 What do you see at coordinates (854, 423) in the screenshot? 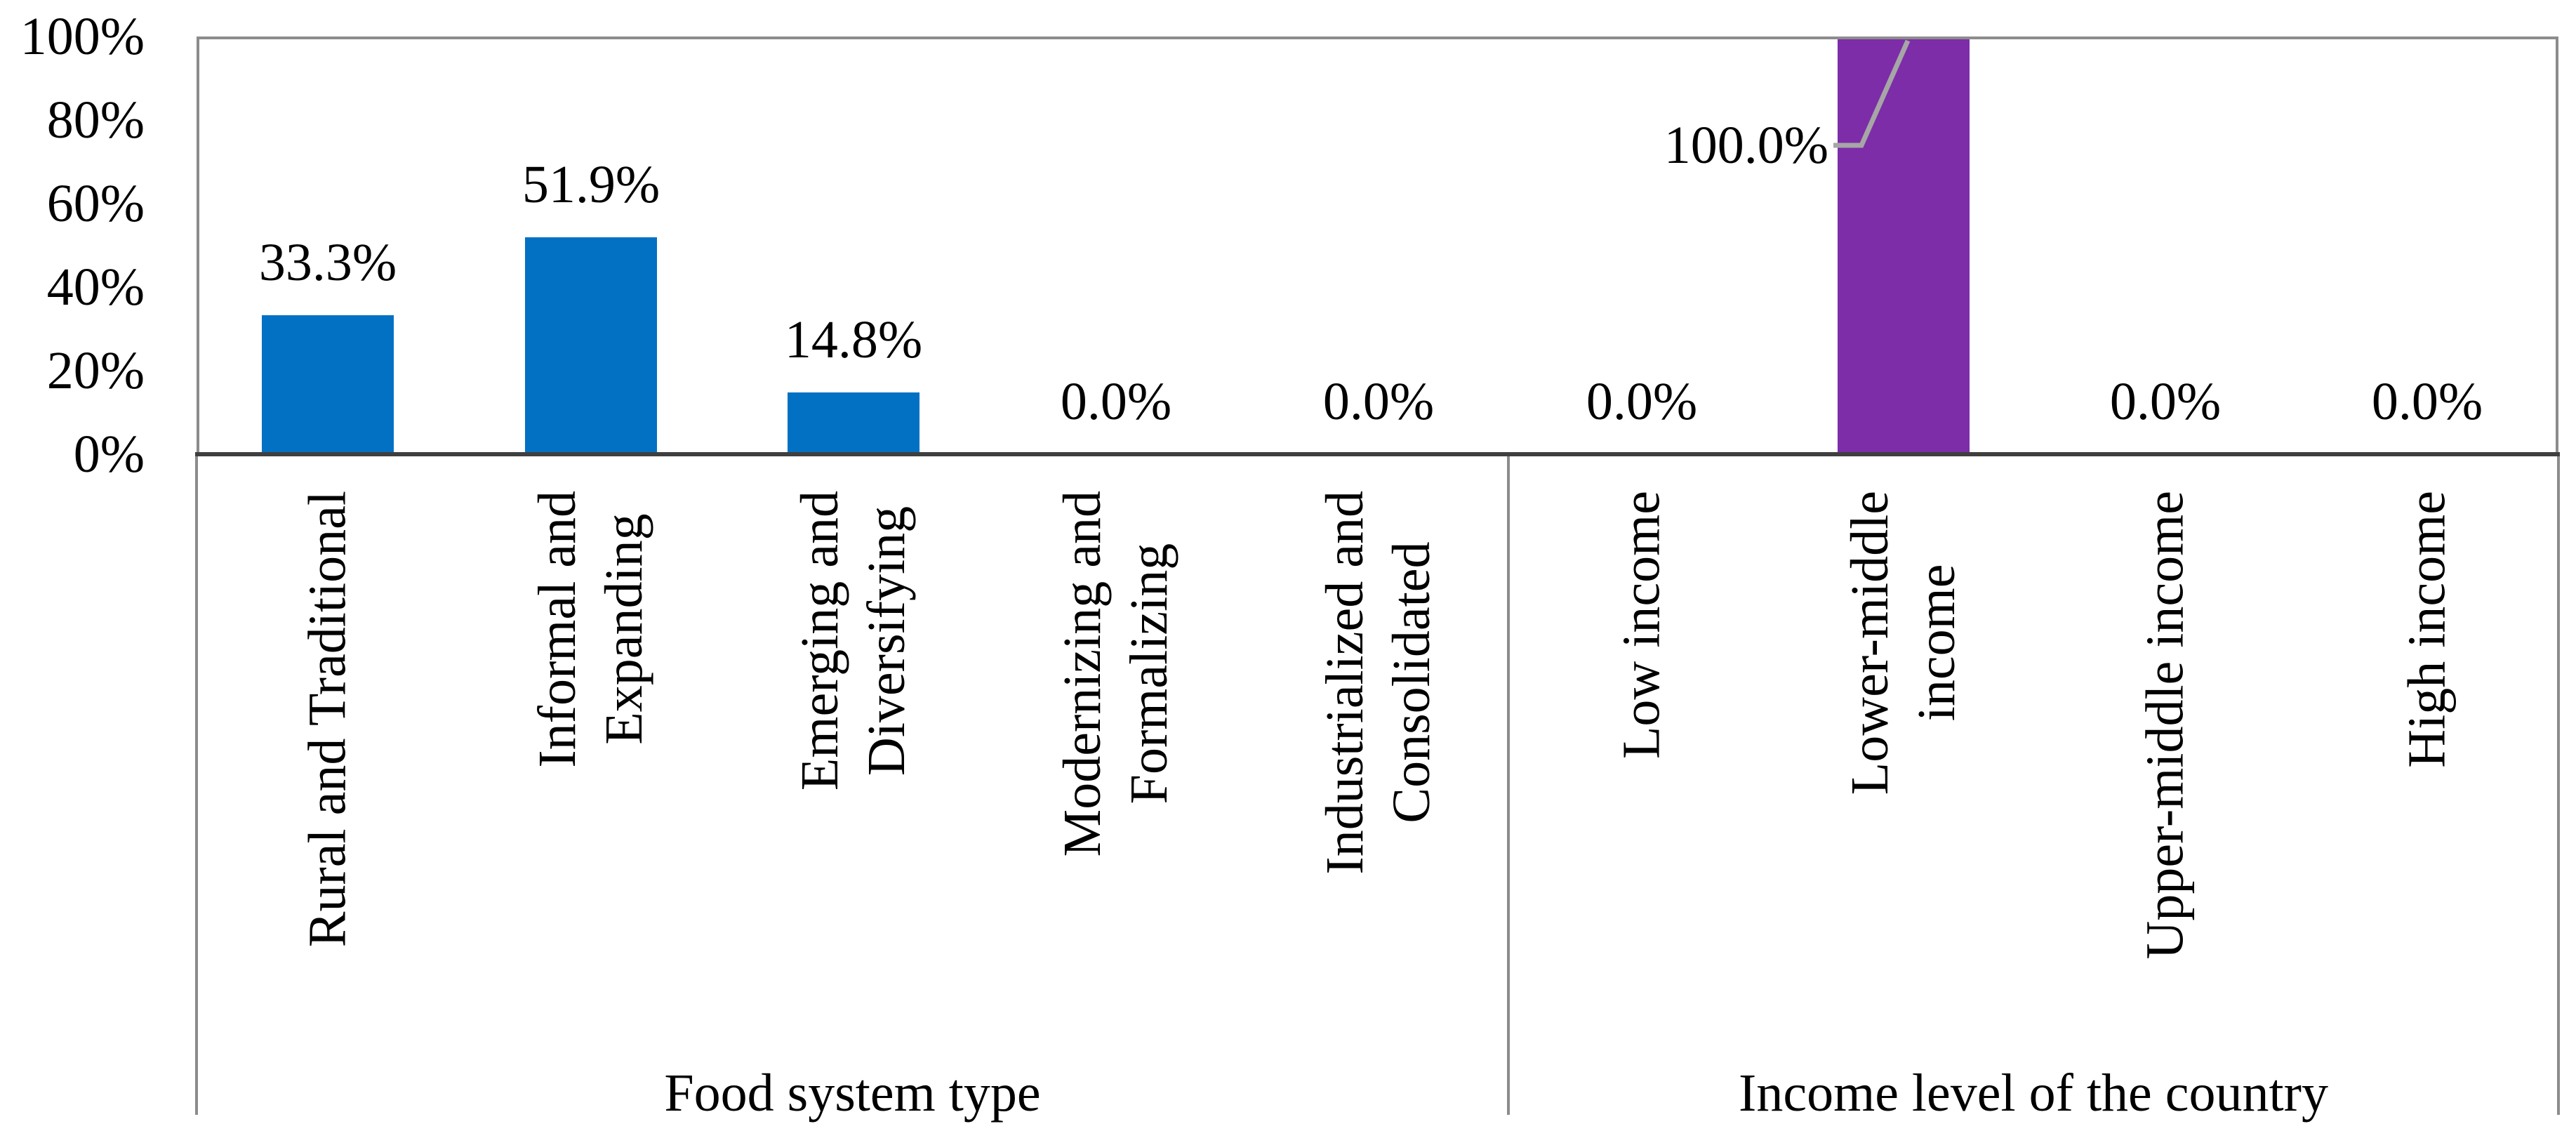
I see `bar-emerging-diversifying` at bounding box center [854, 423].